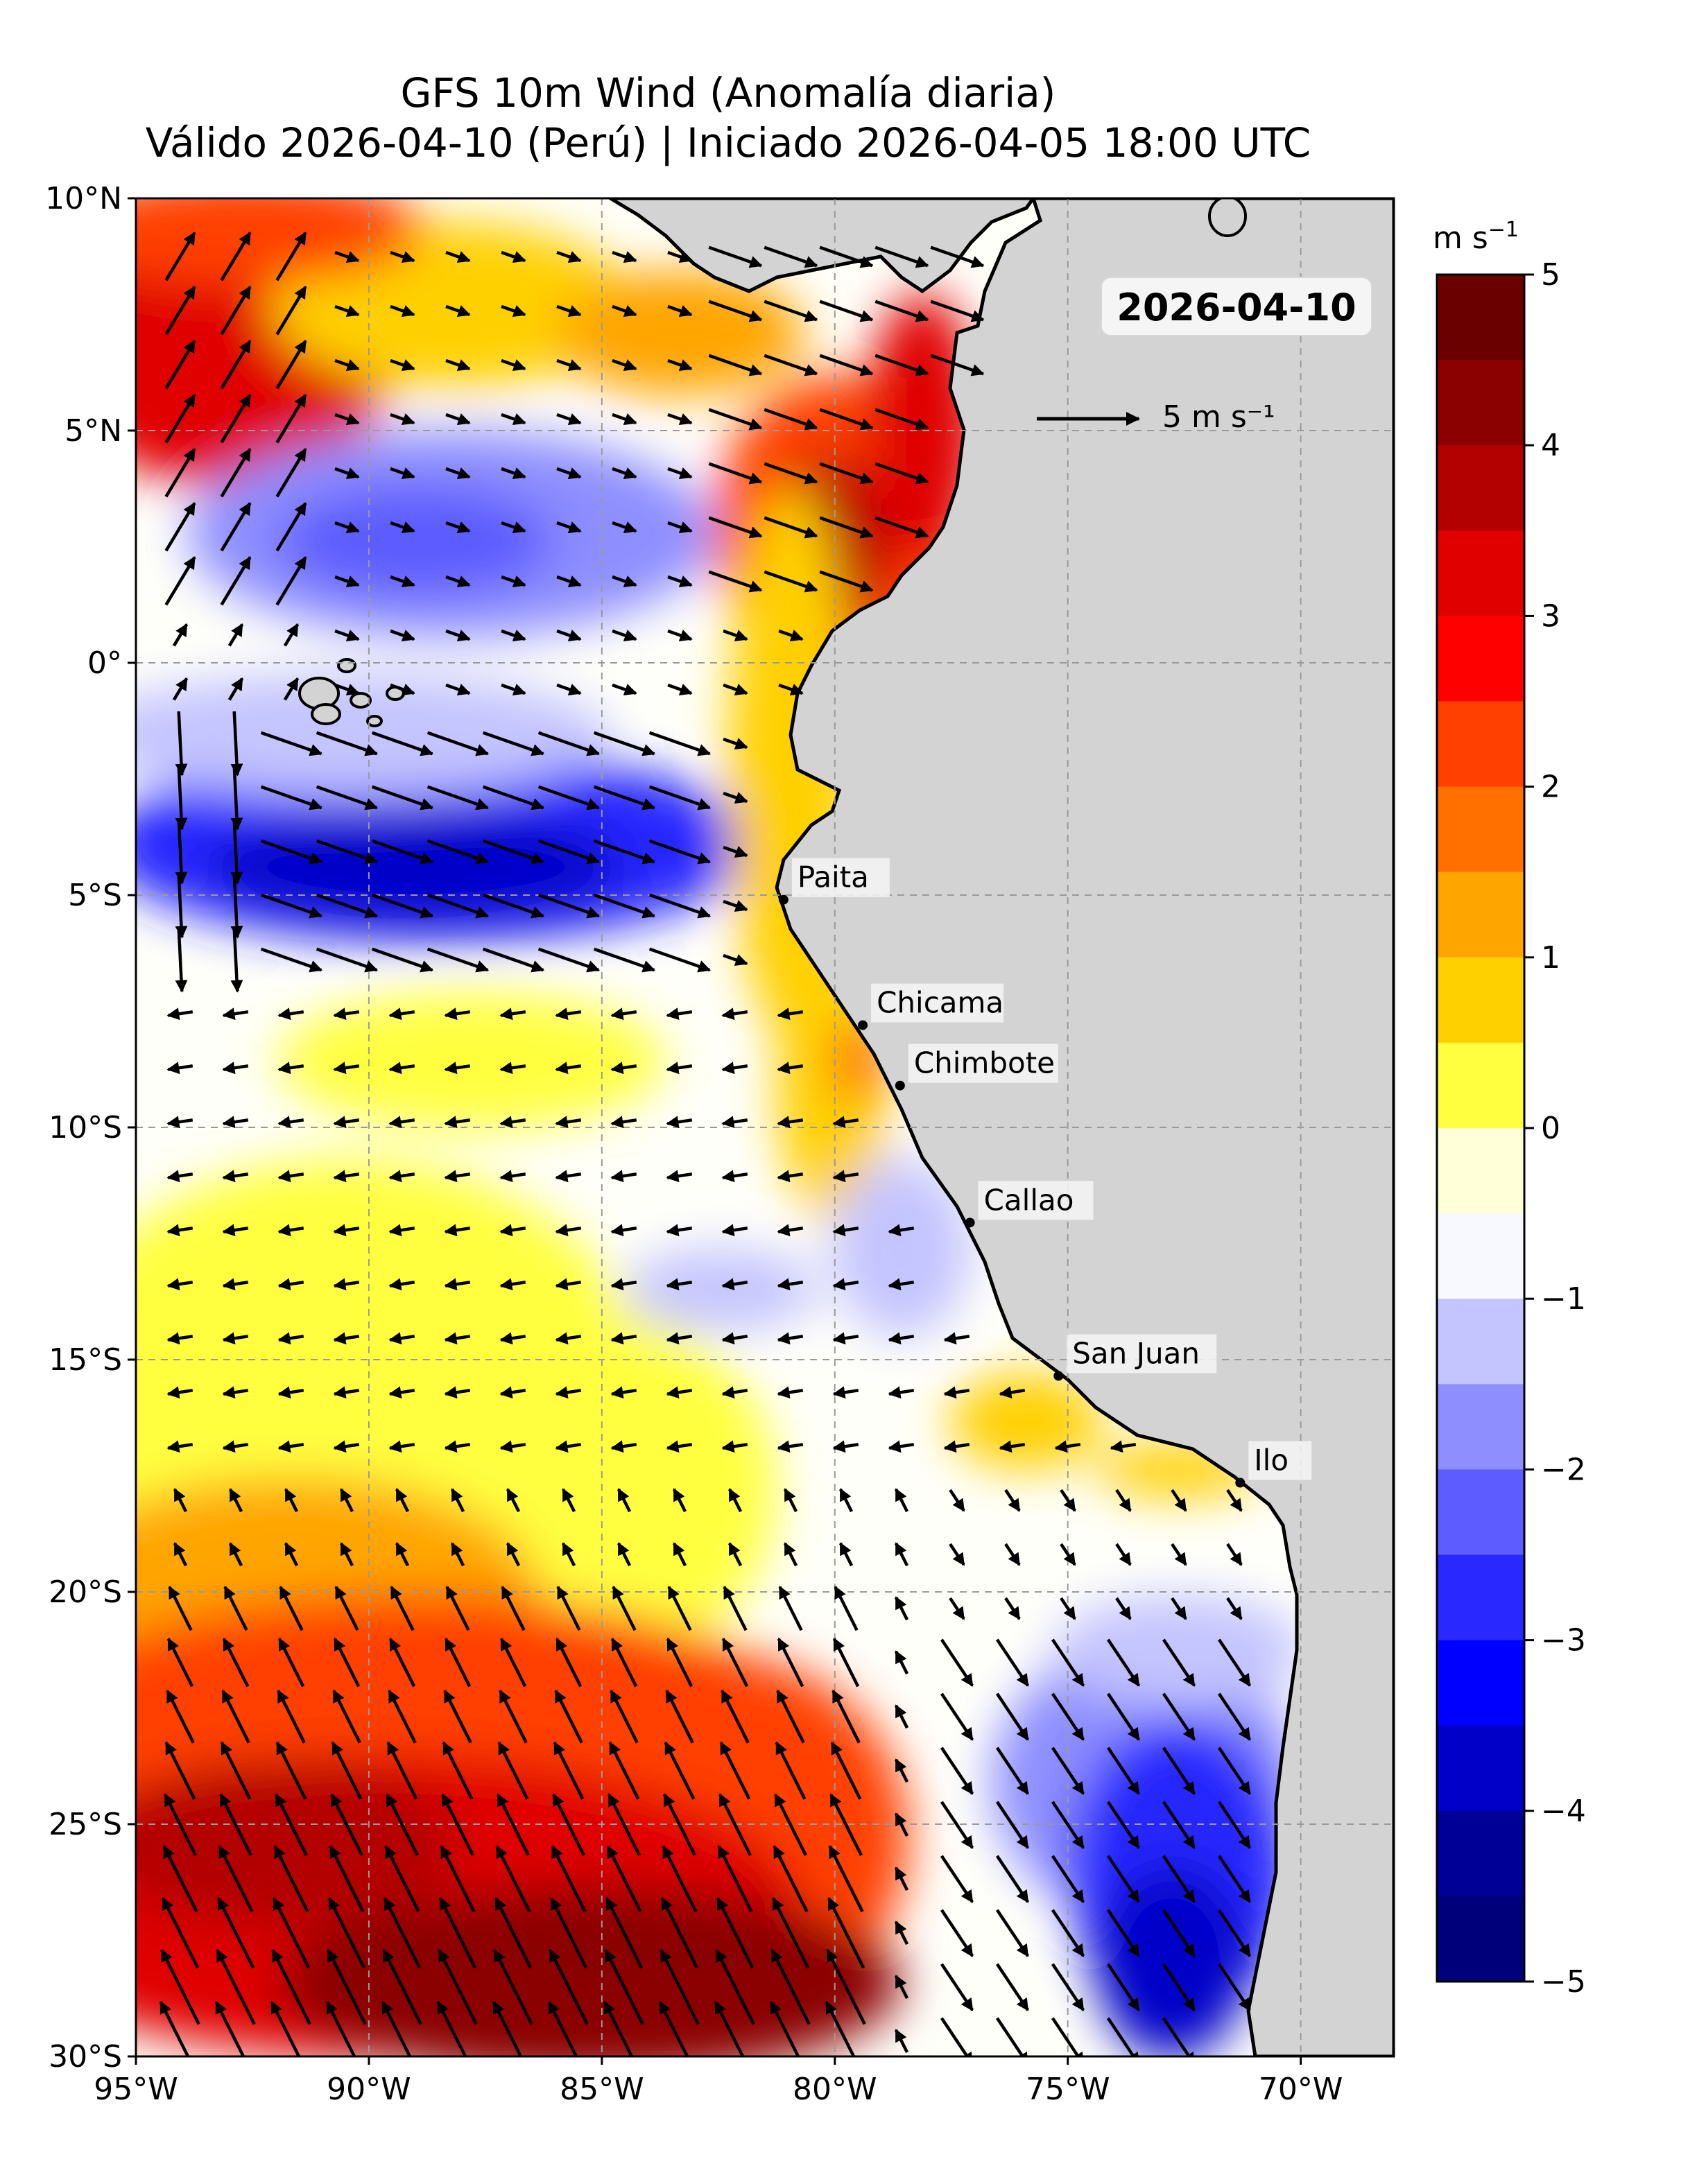 This screenshot has height=2184, width=1706. What do you see at coordinates (1068, 2089) in the screenshot?
I see `lon-tick-label: 75°W` at bounding box center [1068, 2089].